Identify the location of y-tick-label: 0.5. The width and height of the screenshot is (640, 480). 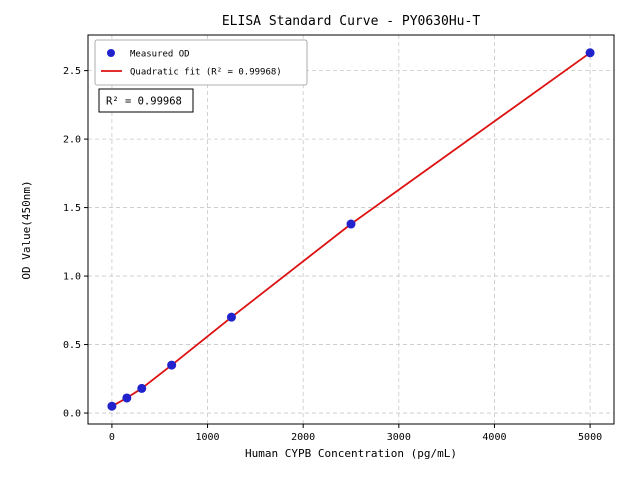
(72, 345).